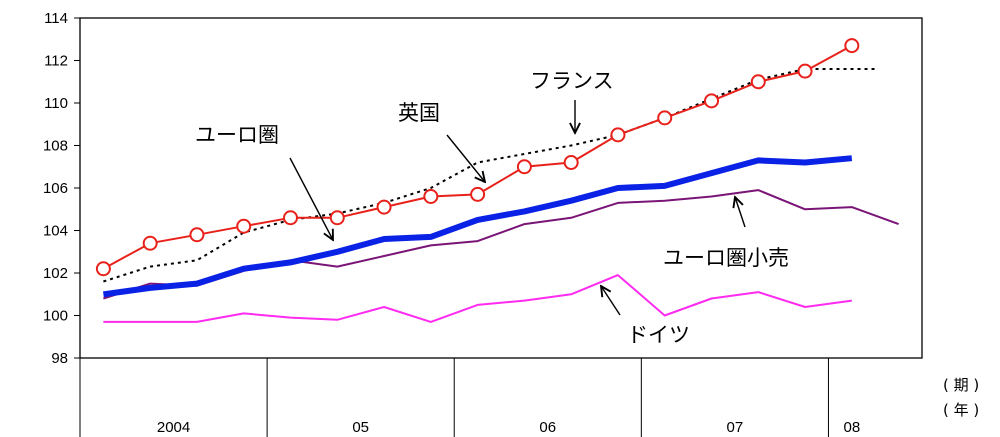 The image size is (1000, 437). What do you see at coordinates (55, 273) in the screenshot?
I see `y-tick-label: 102` at bounding box center [55, 273].